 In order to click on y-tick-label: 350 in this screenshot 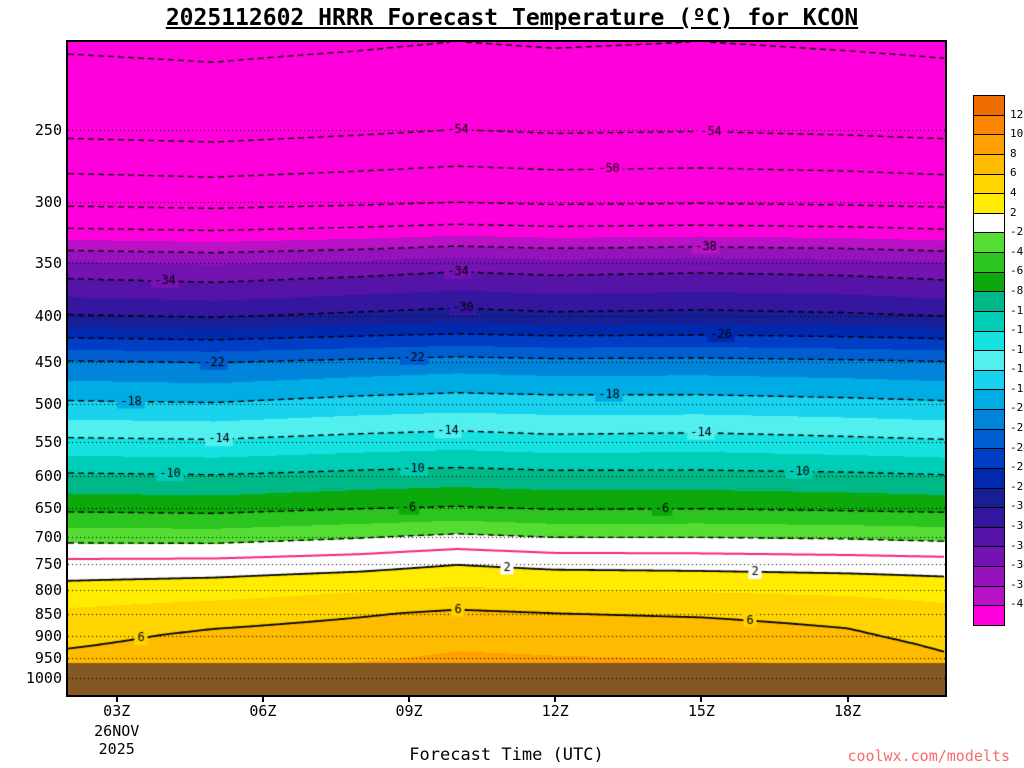, I will do `click(48, 263)`.